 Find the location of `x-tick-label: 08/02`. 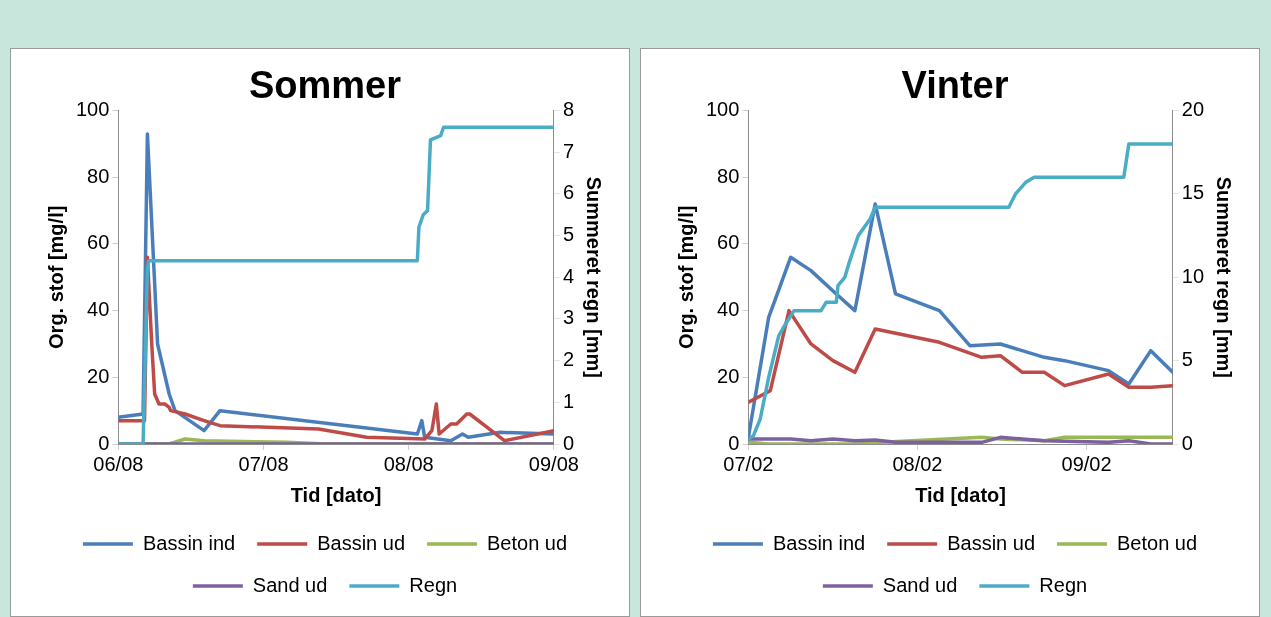

x-tick-label: 08/02 is located at coordinates (917, 463).